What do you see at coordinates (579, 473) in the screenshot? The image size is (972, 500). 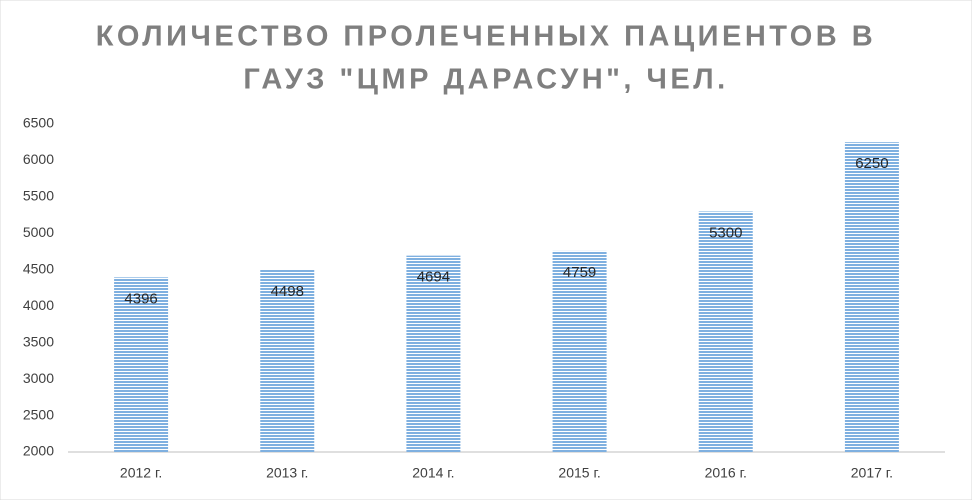 I see `x-tick-label: 2015 г.` at bounding box center [579, 473].